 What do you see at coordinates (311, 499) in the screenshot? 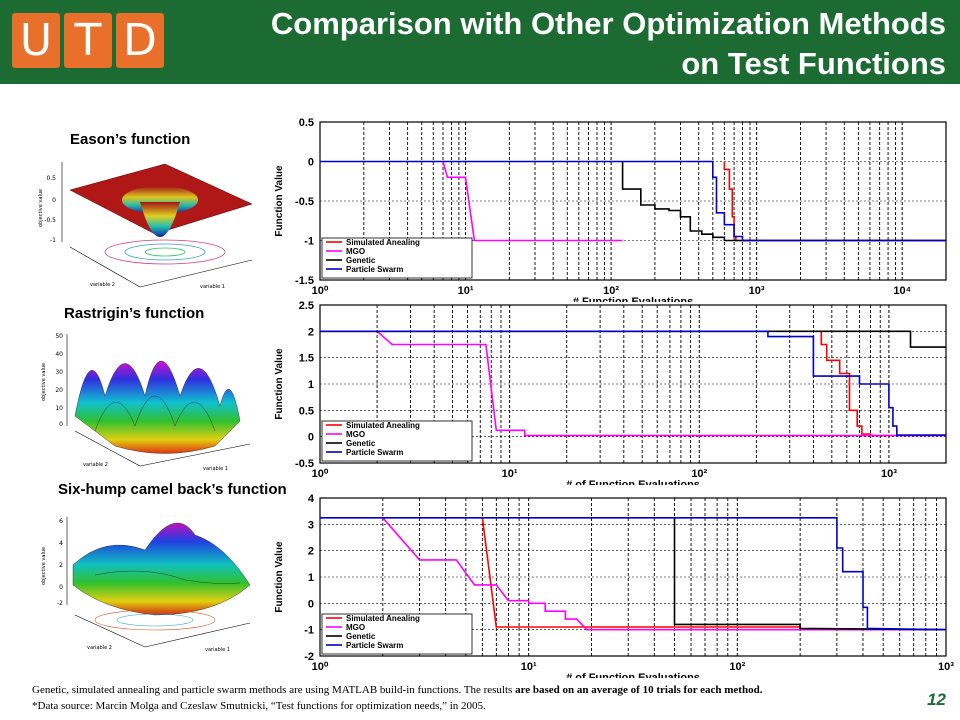
I see `y-tick-label: 4` at bounding box center [311, 499].